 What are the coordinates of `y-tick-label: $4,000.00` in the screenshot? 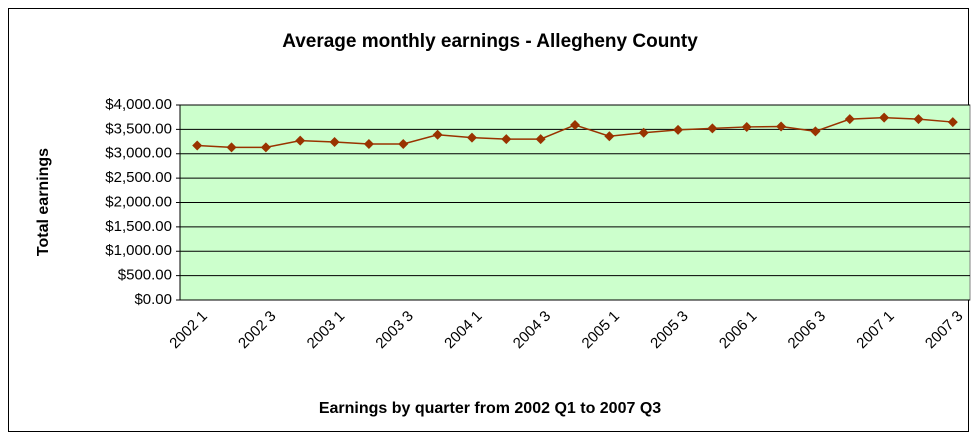 It's located at (138, 104).